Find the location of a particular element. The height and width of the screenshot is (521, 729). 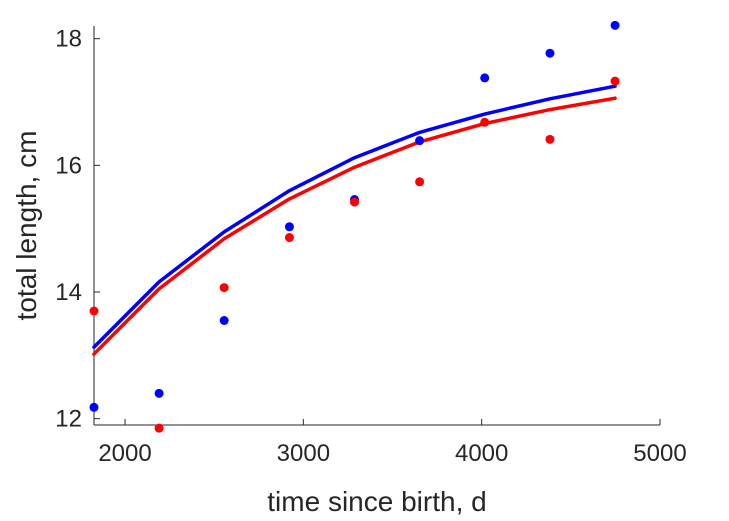

y-axis-ticks: 12 14 16 18 is located at coordinates (77, 229).